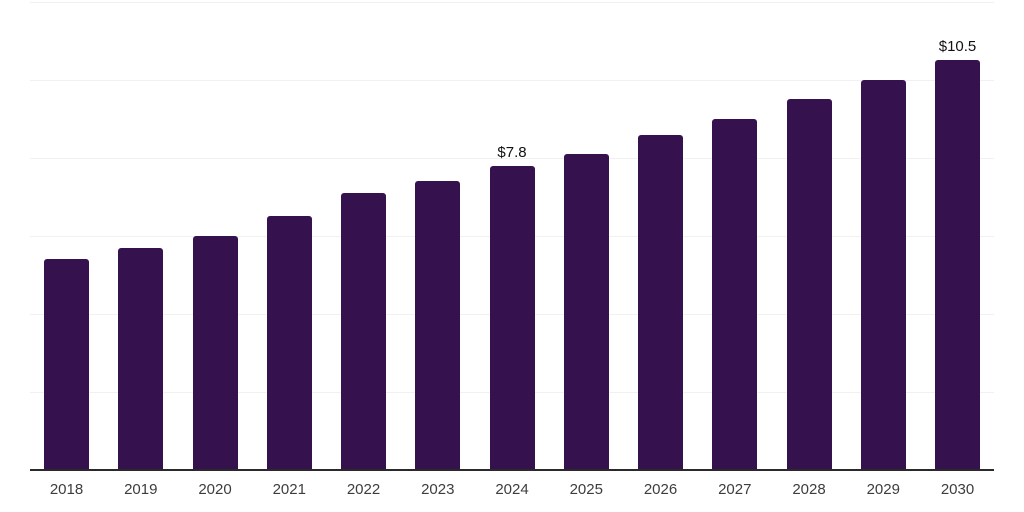  What do you see at coordinates (289, 489) in the screenshot?
I see `x-tick-label-2021: 2021` at bounding box center [289, 489].